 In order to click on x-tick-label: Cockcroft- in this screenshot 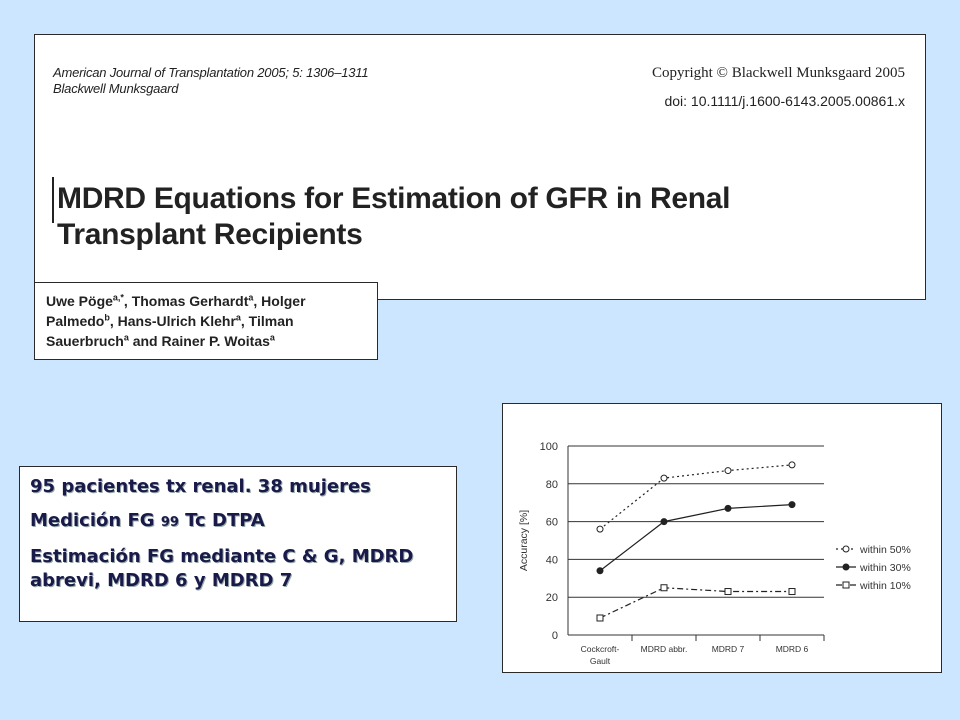, I will do `click(600, 649)`.